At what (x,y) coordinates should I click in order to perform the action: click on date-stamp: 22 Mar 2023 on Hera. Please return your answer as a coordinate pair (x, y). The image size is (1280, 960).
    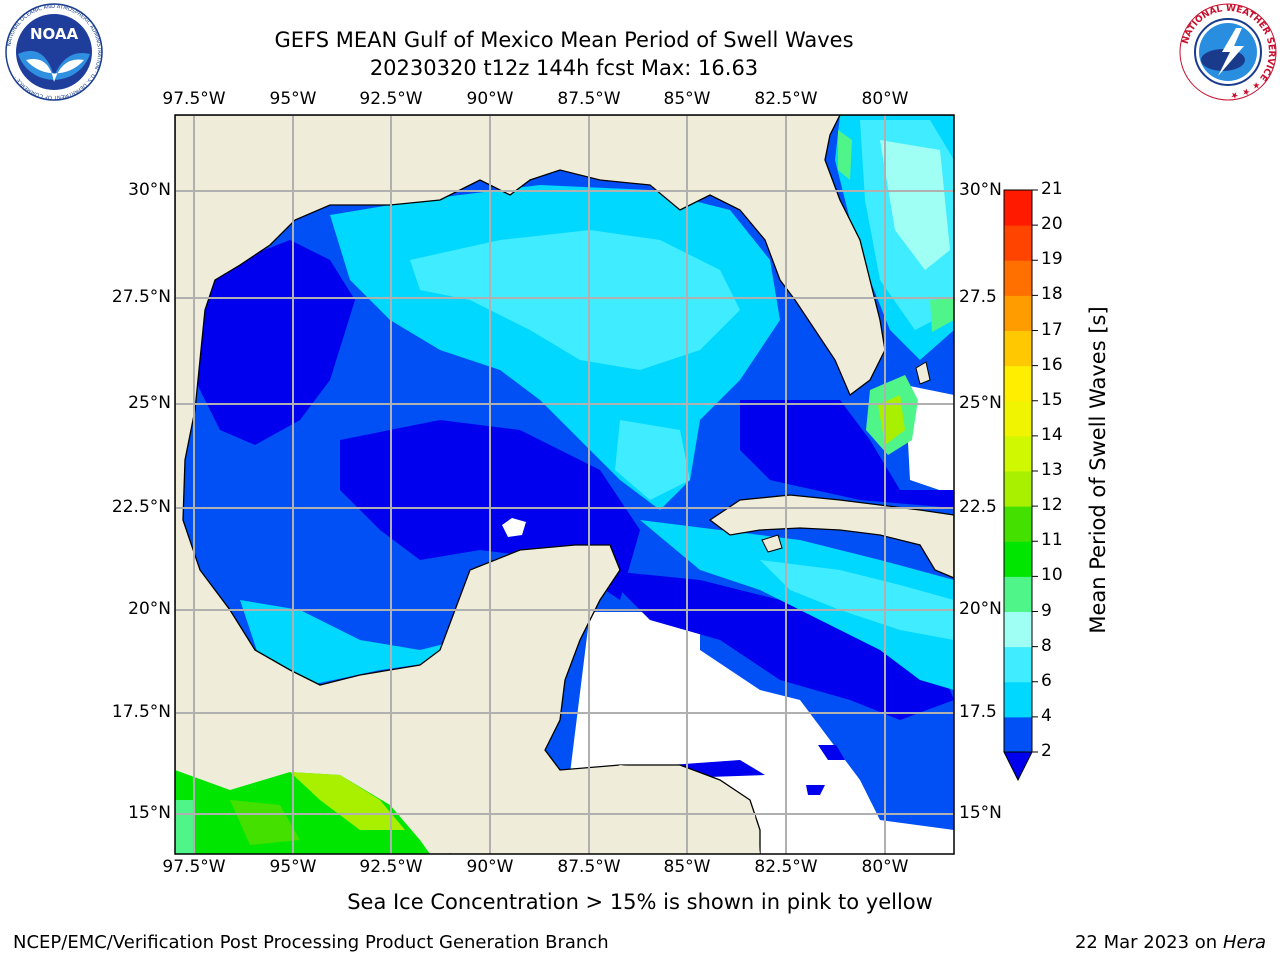
    Looking at the image, I should click on (1170, 942).